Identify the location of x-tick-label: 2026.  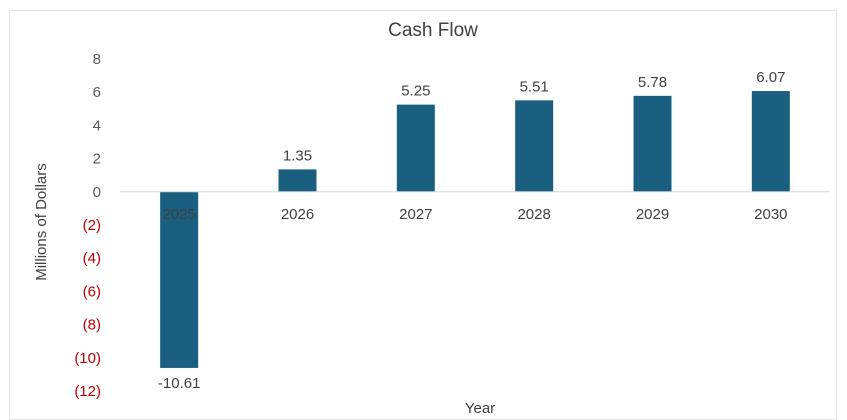
(297, 214).